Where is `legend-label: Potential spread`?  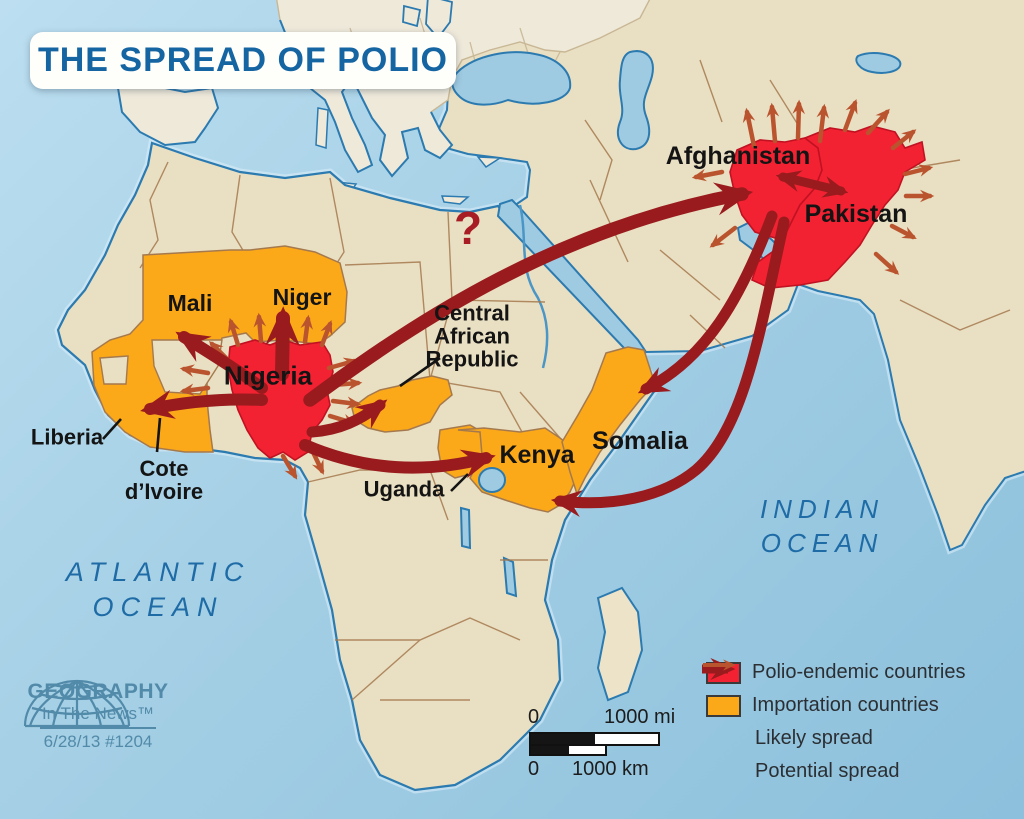
legend-label: Potential spread is located at coordinates (827, 771).